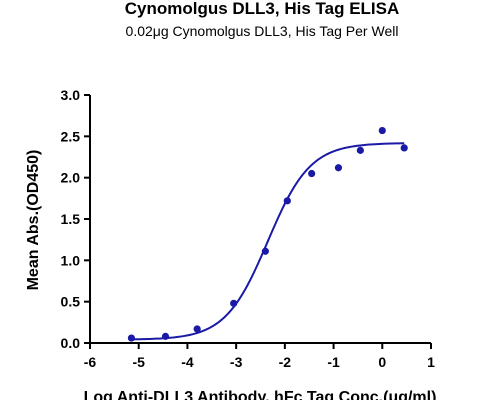 The height and width of the screenshot is (400, 495). Describe the element at coordinates (71, 260) in the screenshot. I see `y-tick-label: 1.0` at that location.